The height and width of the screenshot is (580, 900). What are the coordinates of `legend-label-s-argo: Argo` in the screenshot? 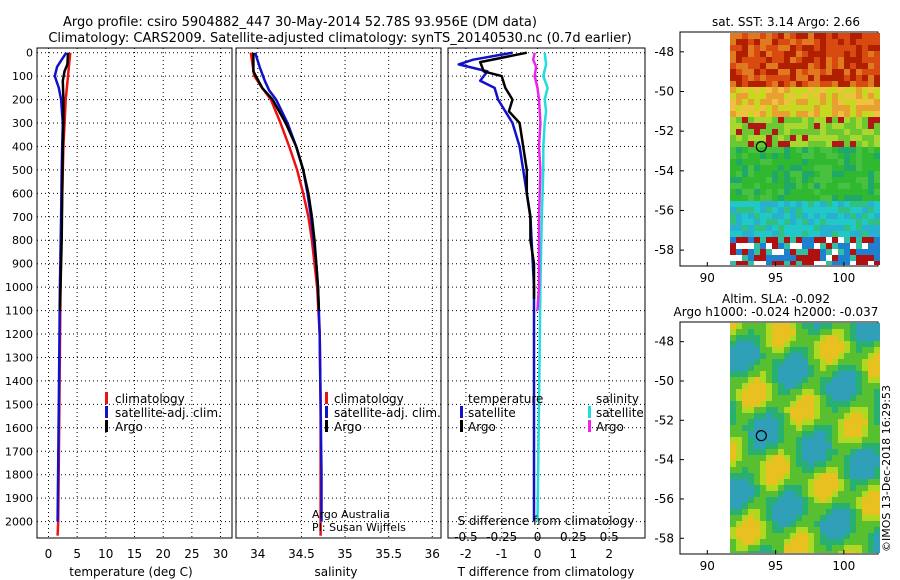 It's located at (610, 427).